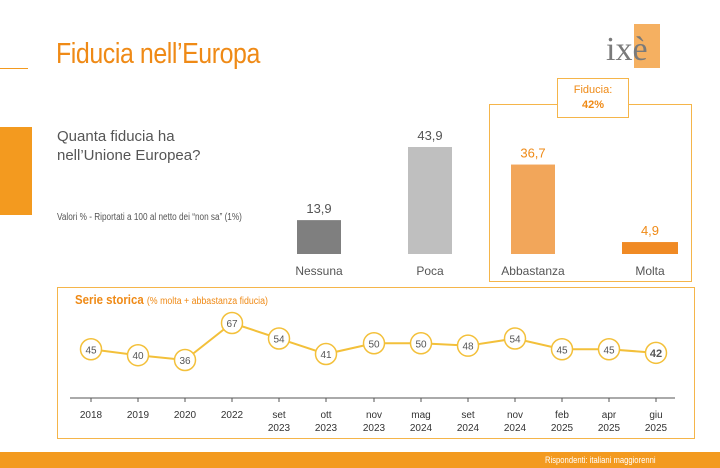 The image size is (720, 468). Describe the element at coordinates (16, 171) in the screenshot. I see `left-accent-bar` at that location.